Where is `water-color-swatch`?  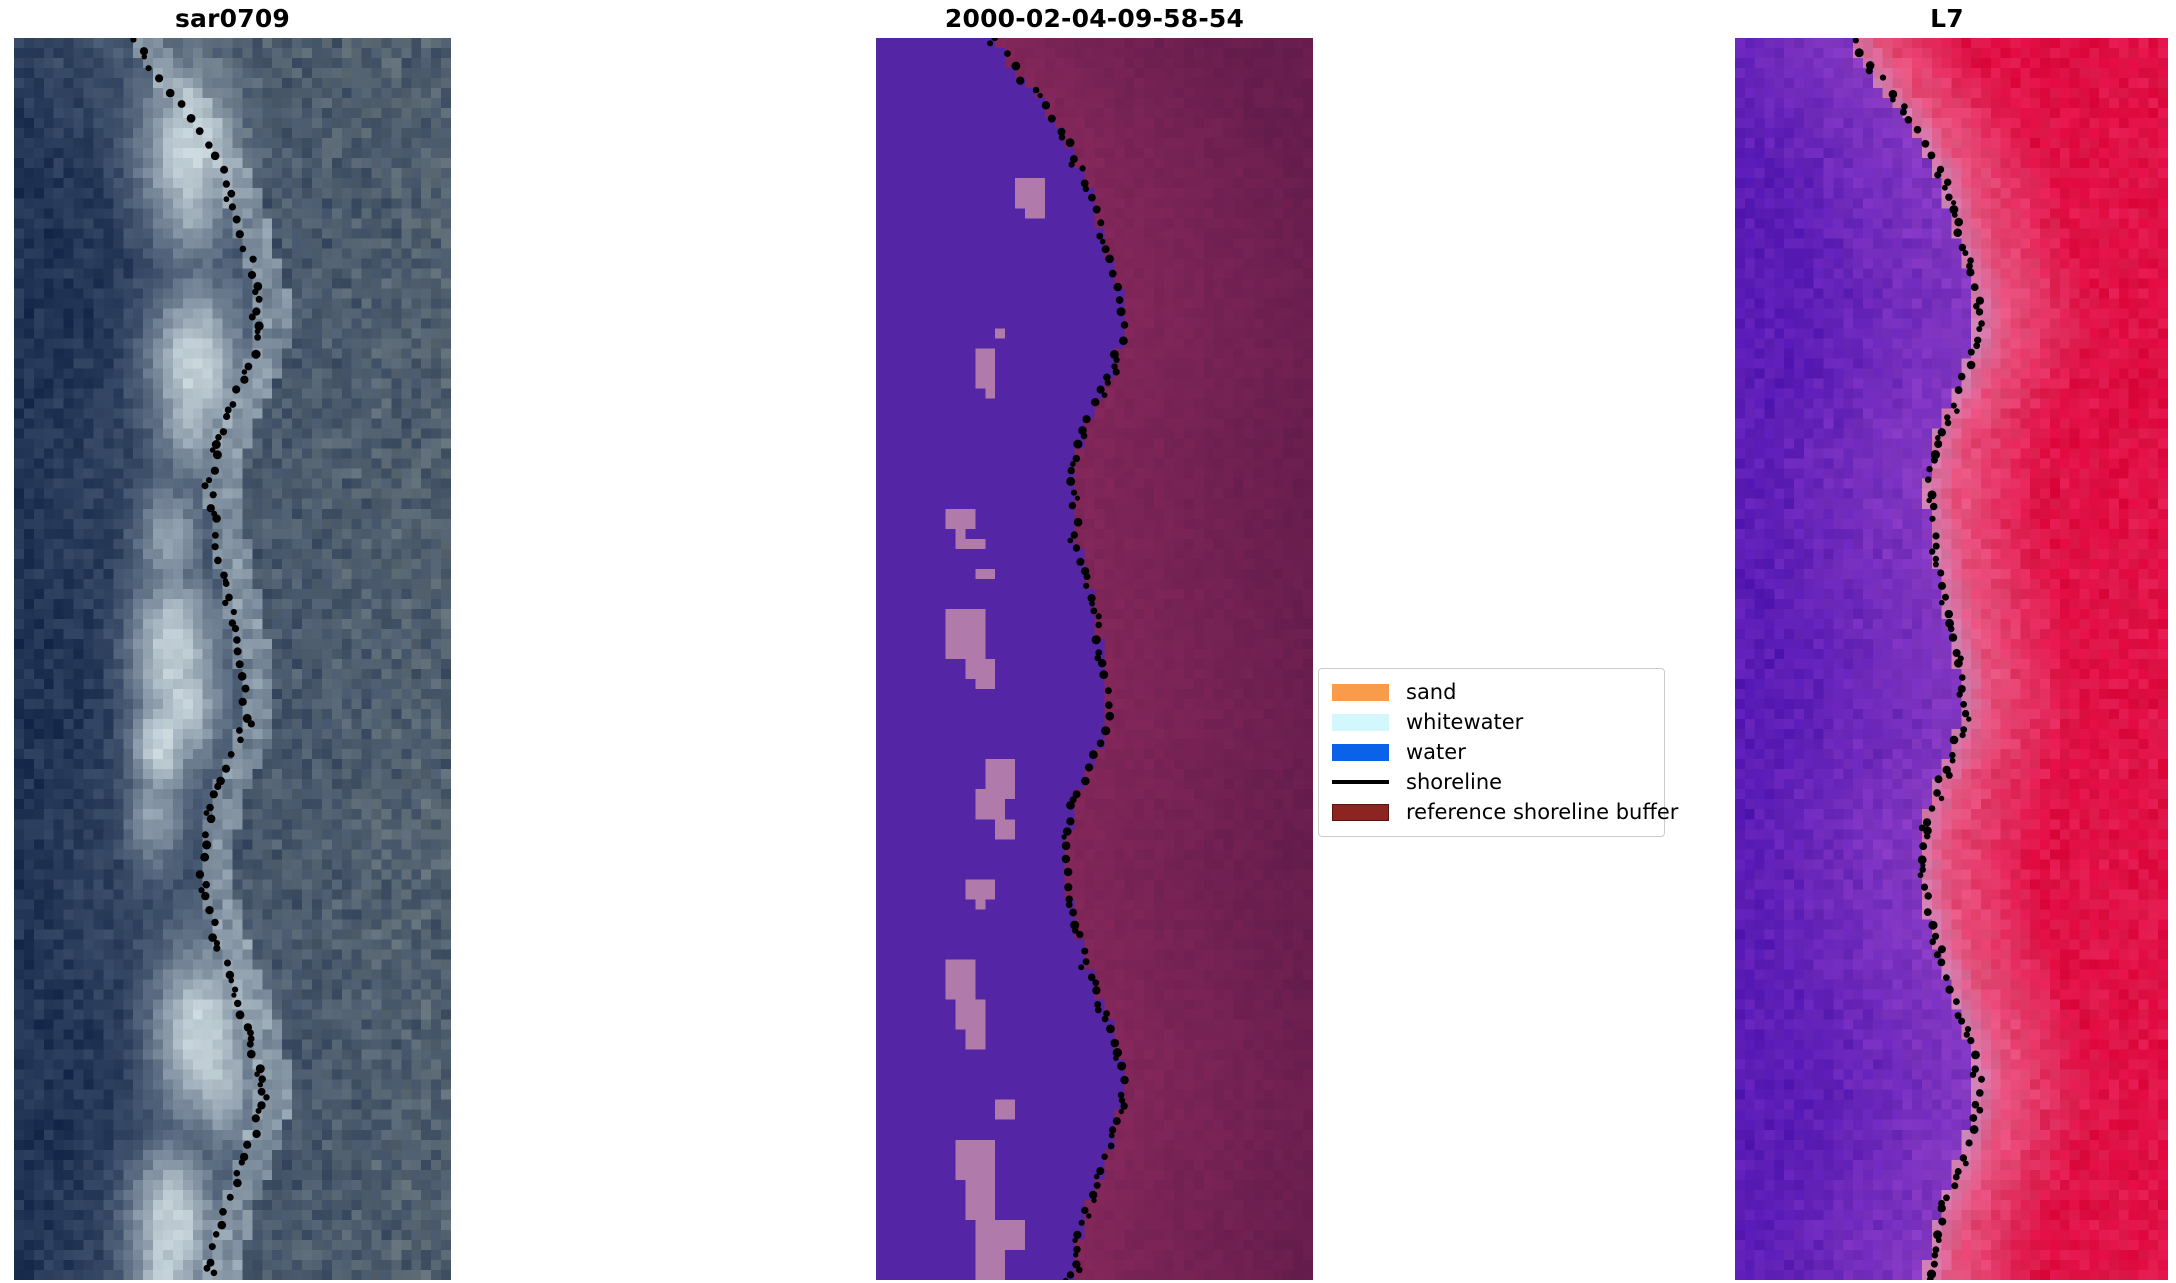 water-color-swatch is located at coordinates (1360, 752).